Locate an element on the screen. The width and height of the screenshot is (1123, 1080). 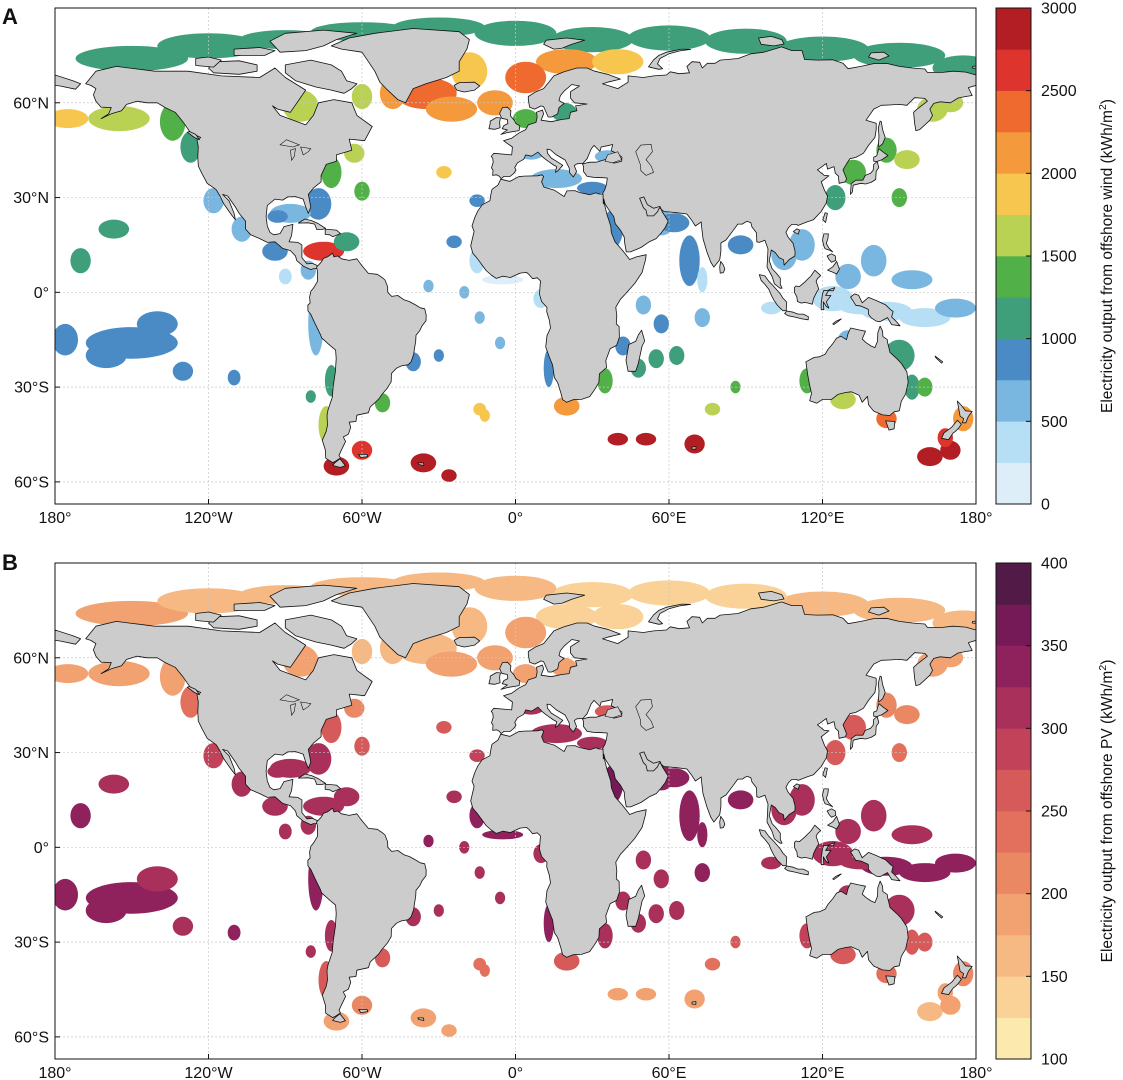
landmass-iceland is located at coordinates (467, 642).